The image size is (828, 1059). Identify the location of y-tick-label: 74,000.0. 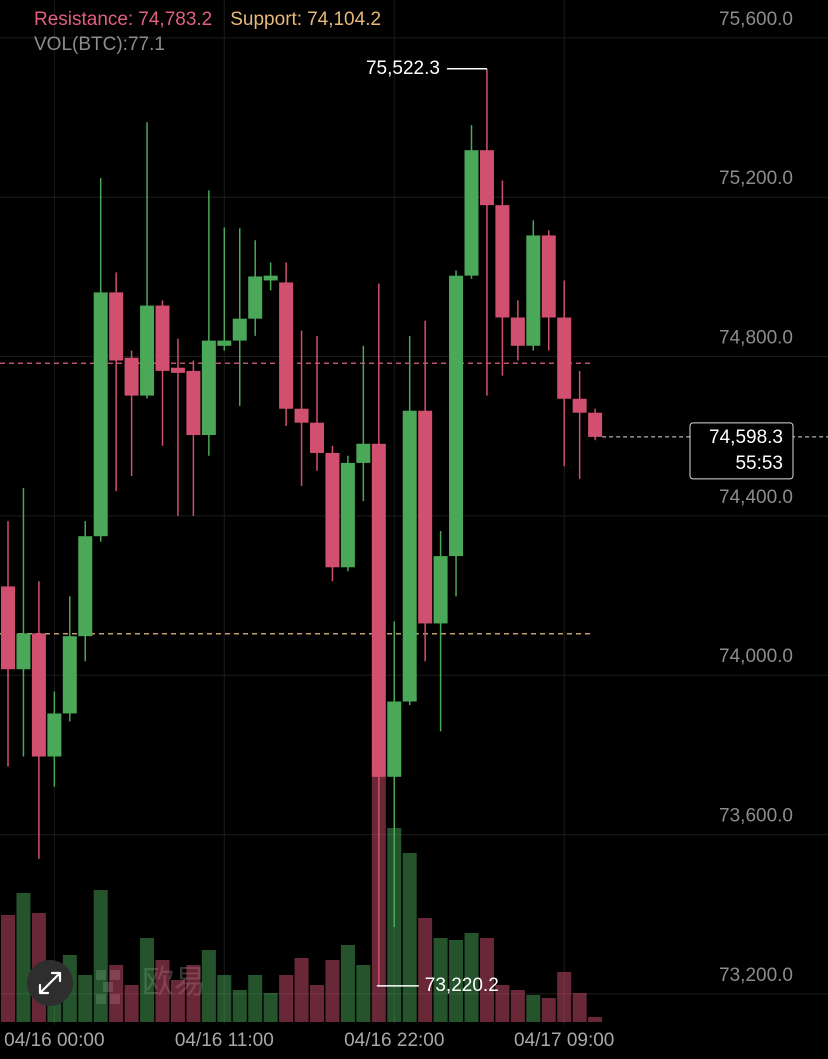
(756, 656).